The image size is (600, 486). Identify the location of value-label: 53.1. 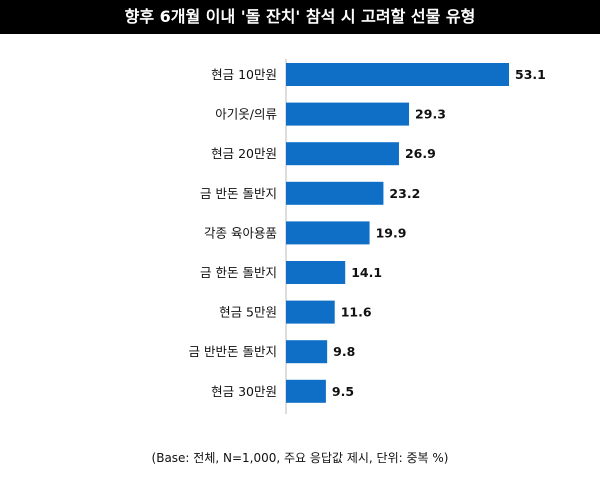
(530, 74).